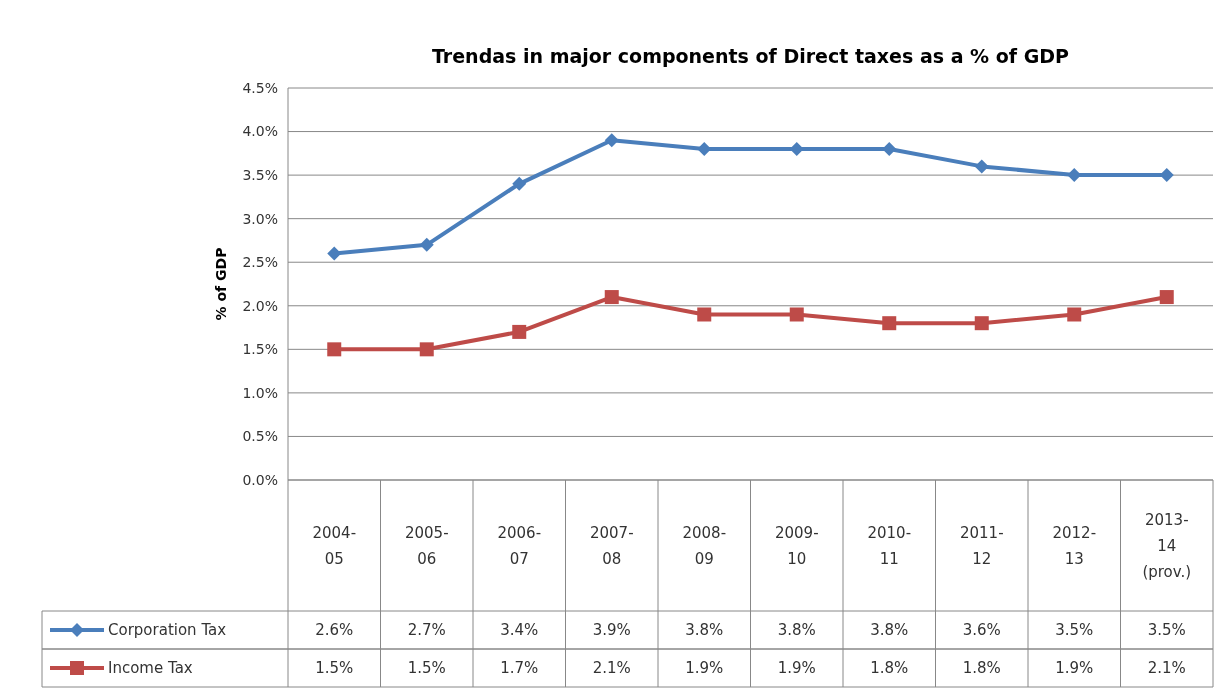  What do you see at coordinates (519, 545) in the screenshot?
I see `x-tick-label: 2006-07` at bounding box center [519, 545].